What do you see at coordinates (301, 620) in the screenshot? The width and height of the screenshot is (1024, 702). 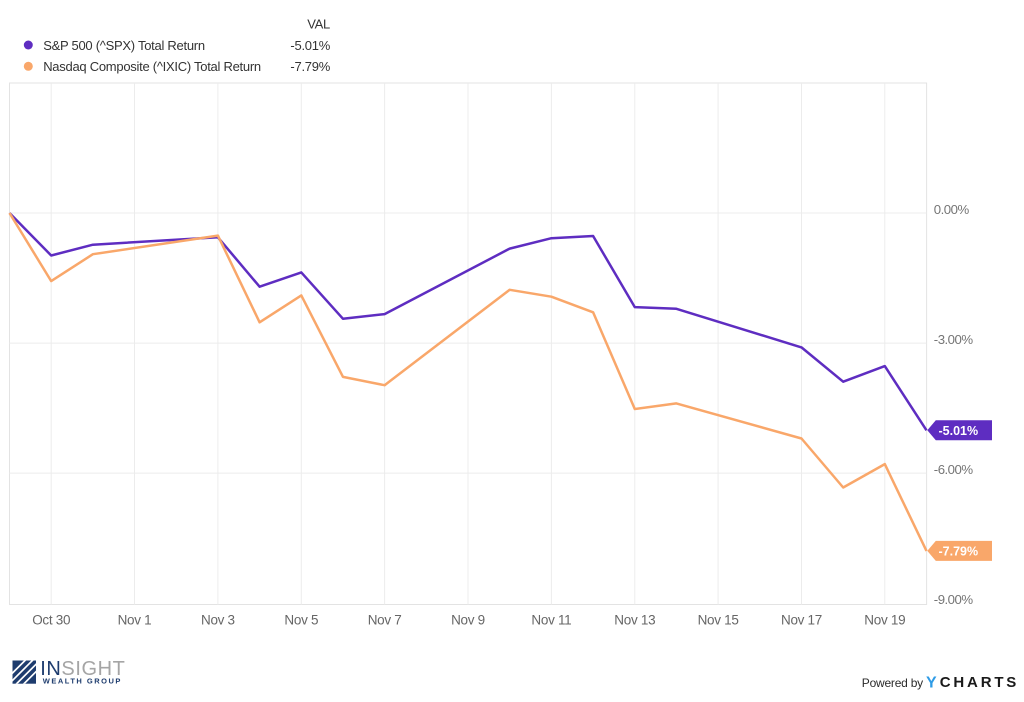 I see `svg-text: Nov 5` at bounding box center [301, 620].